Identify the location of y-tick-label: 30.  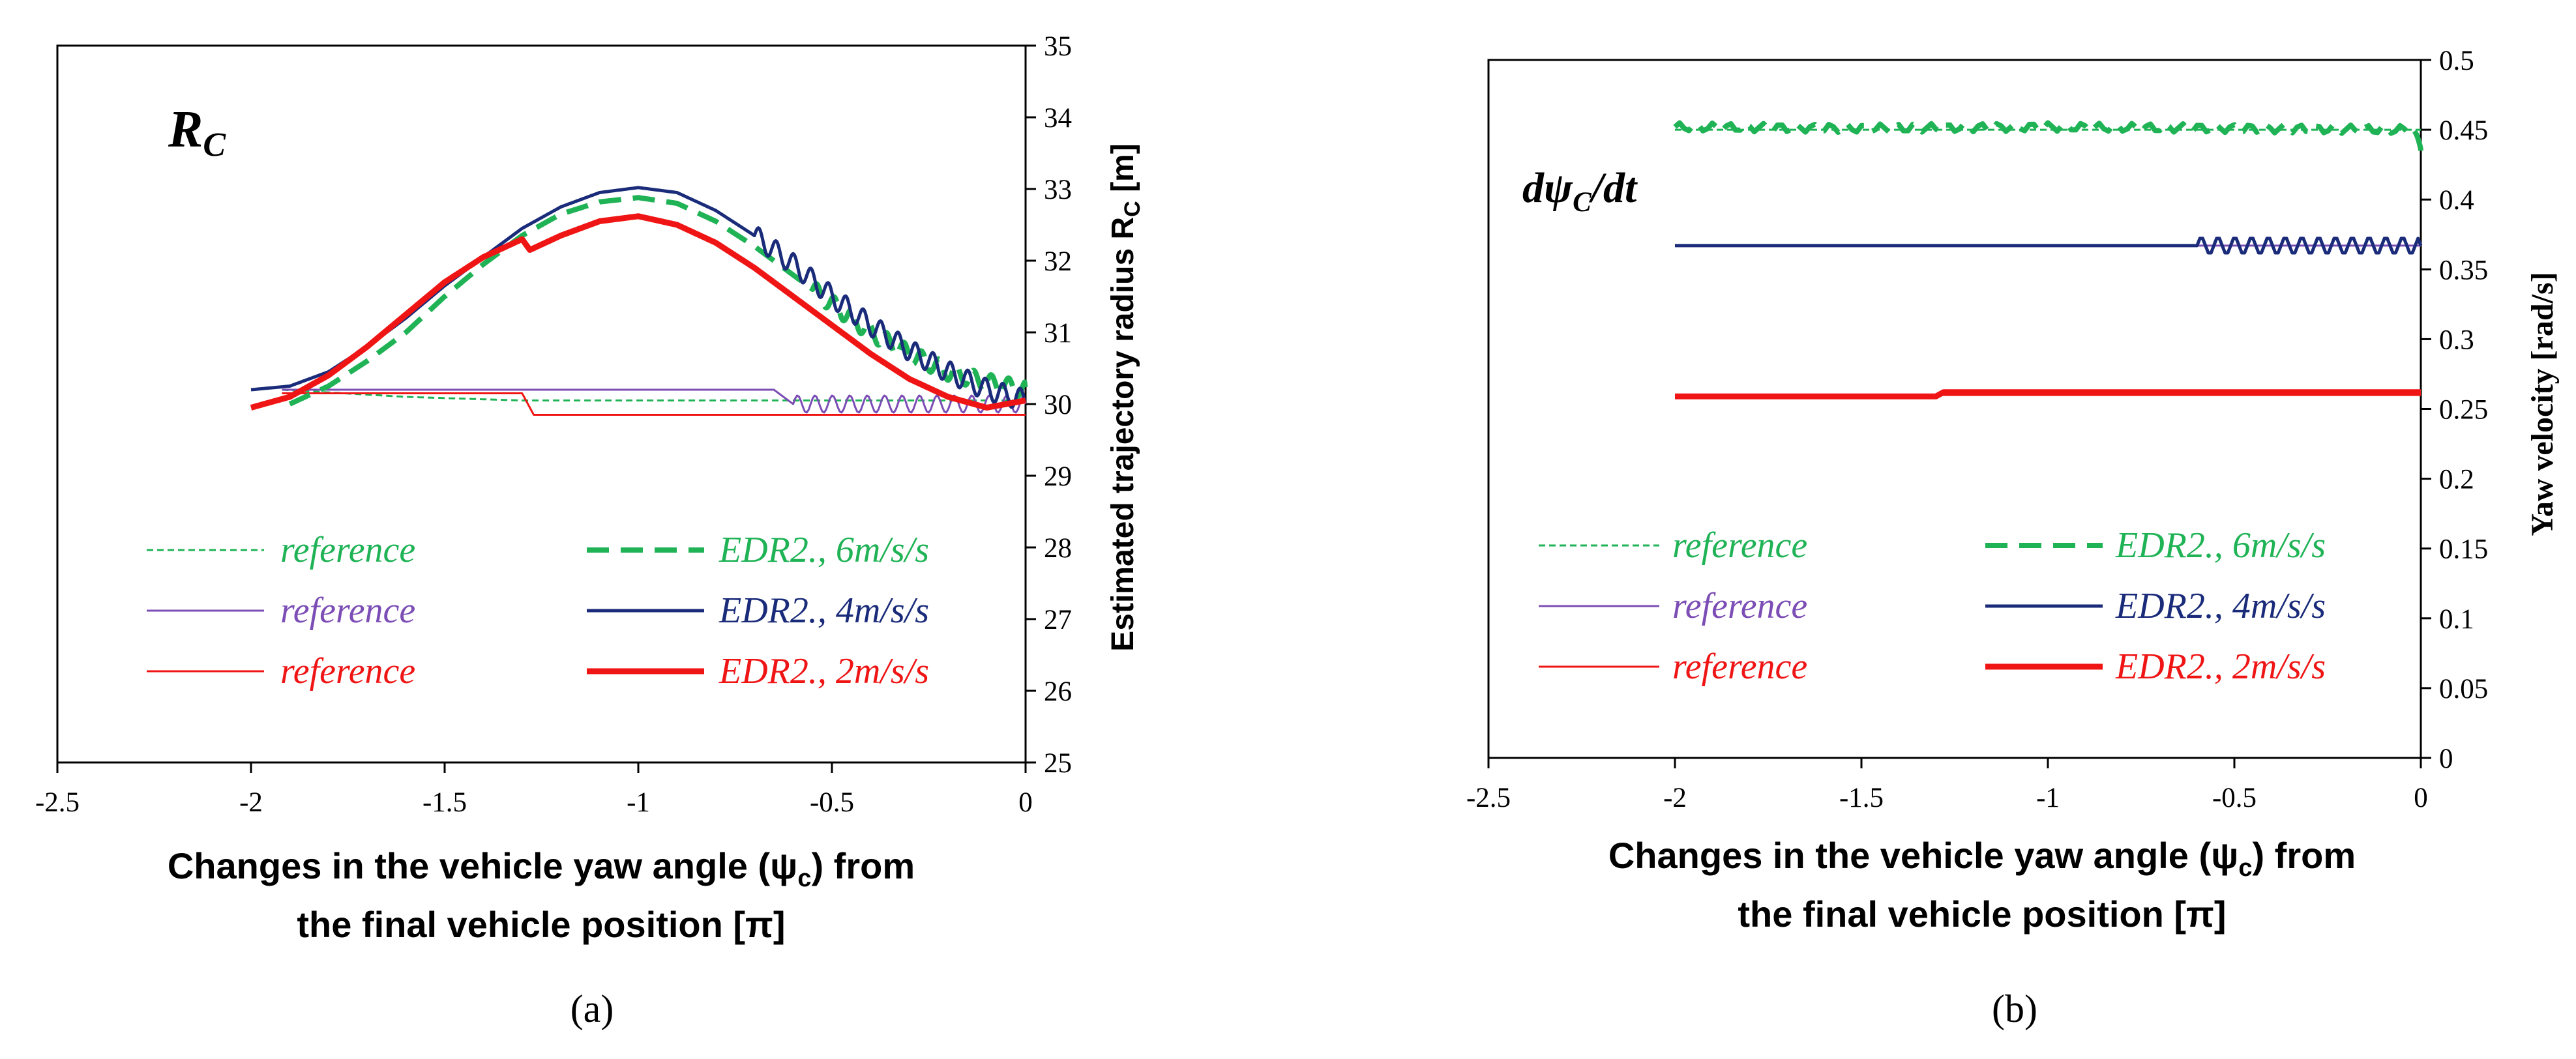
(1058, 405).